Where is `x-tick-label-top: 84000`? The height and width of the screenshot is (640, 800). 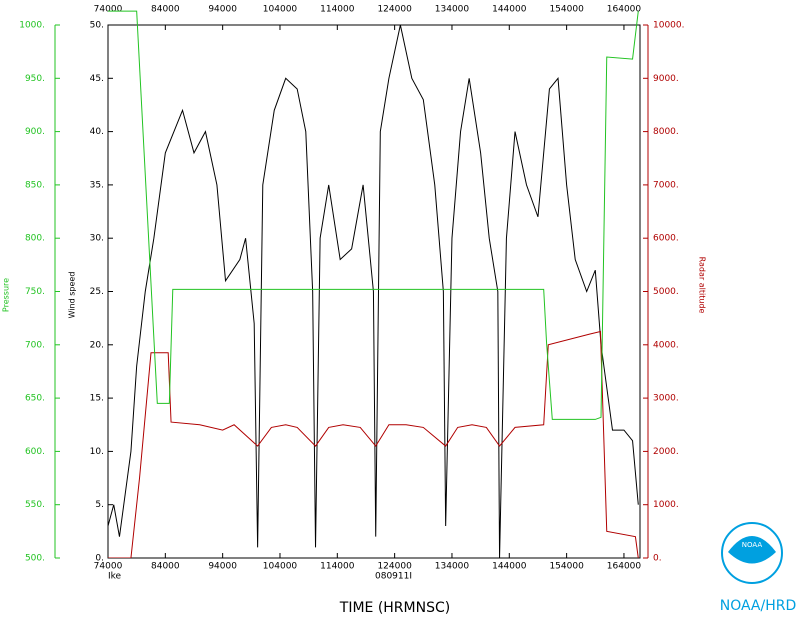 x-tick-label-top: 84000 is located at coordinates (165, 10).